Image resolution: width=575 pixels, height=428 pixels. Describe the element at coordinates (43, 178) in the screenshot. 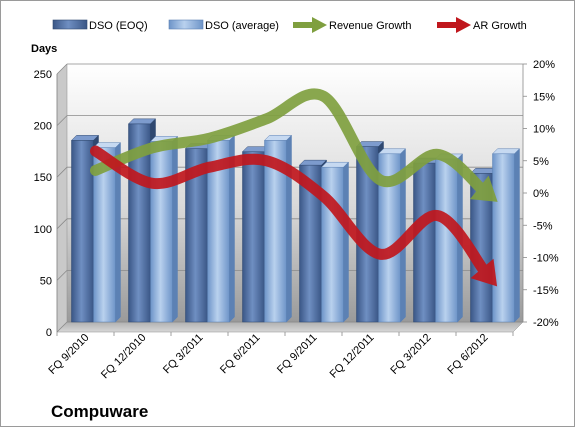

I see `y-tick-label: 150` at that location.